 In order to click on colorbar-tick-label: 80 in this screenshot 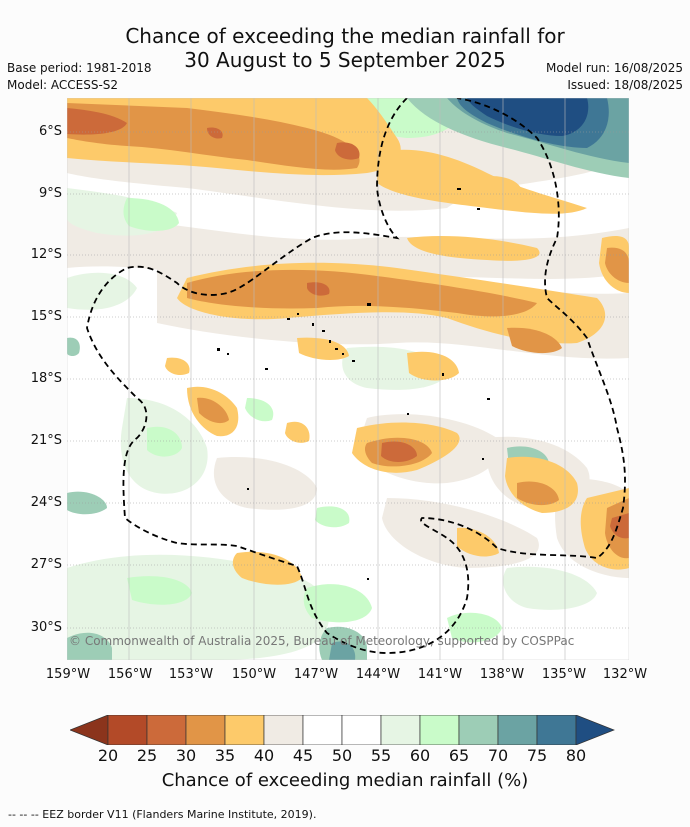, I will do `click(576, 755)`.